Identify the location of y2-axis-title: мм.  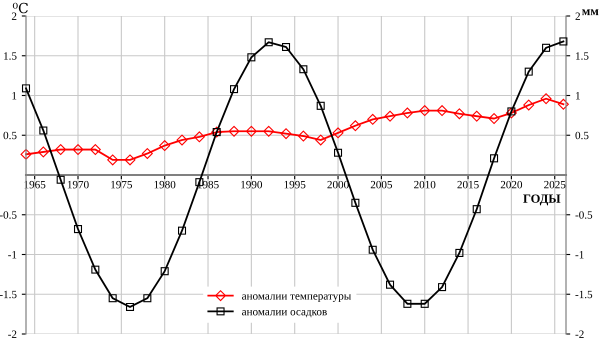
(590, 12).